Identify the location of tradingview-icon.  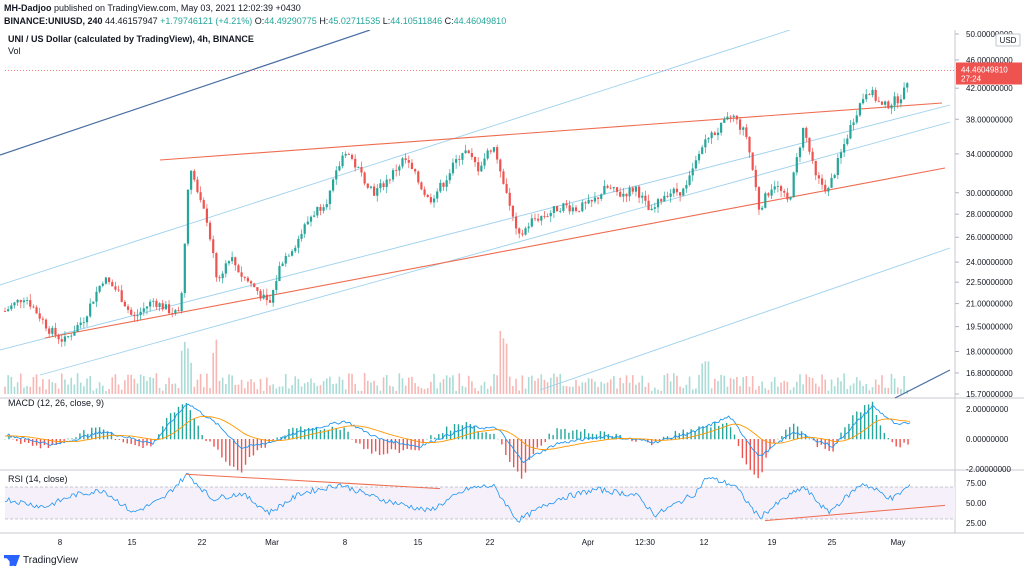
(12, 560).